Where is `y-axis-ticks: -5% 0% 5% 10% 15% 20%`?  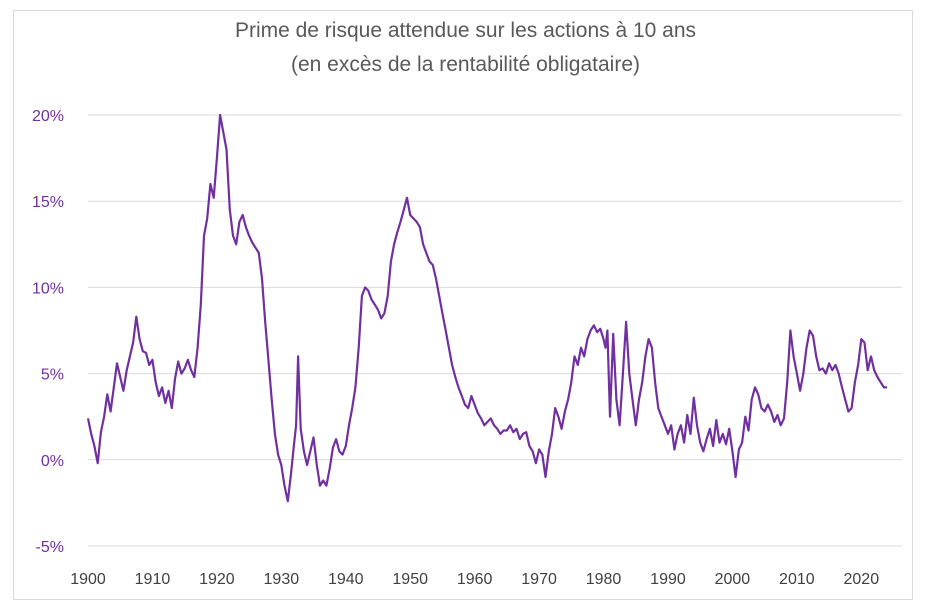 y-axis-ticks: -5% 0% 5% 10% 15% 20% is located at coordinates (48, 332).